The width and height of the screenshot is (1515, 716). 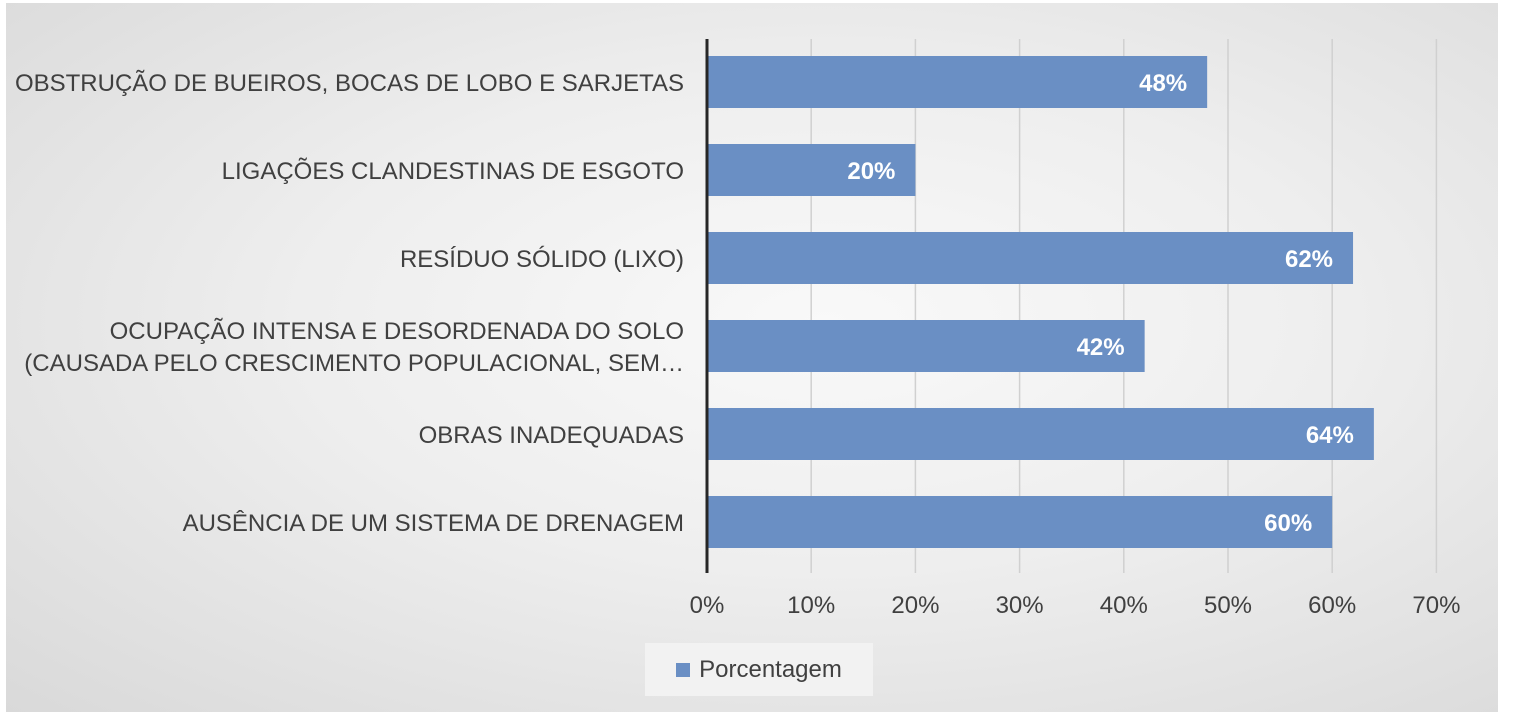 I want to click on legend-swatch, so click(x=683, y=669).